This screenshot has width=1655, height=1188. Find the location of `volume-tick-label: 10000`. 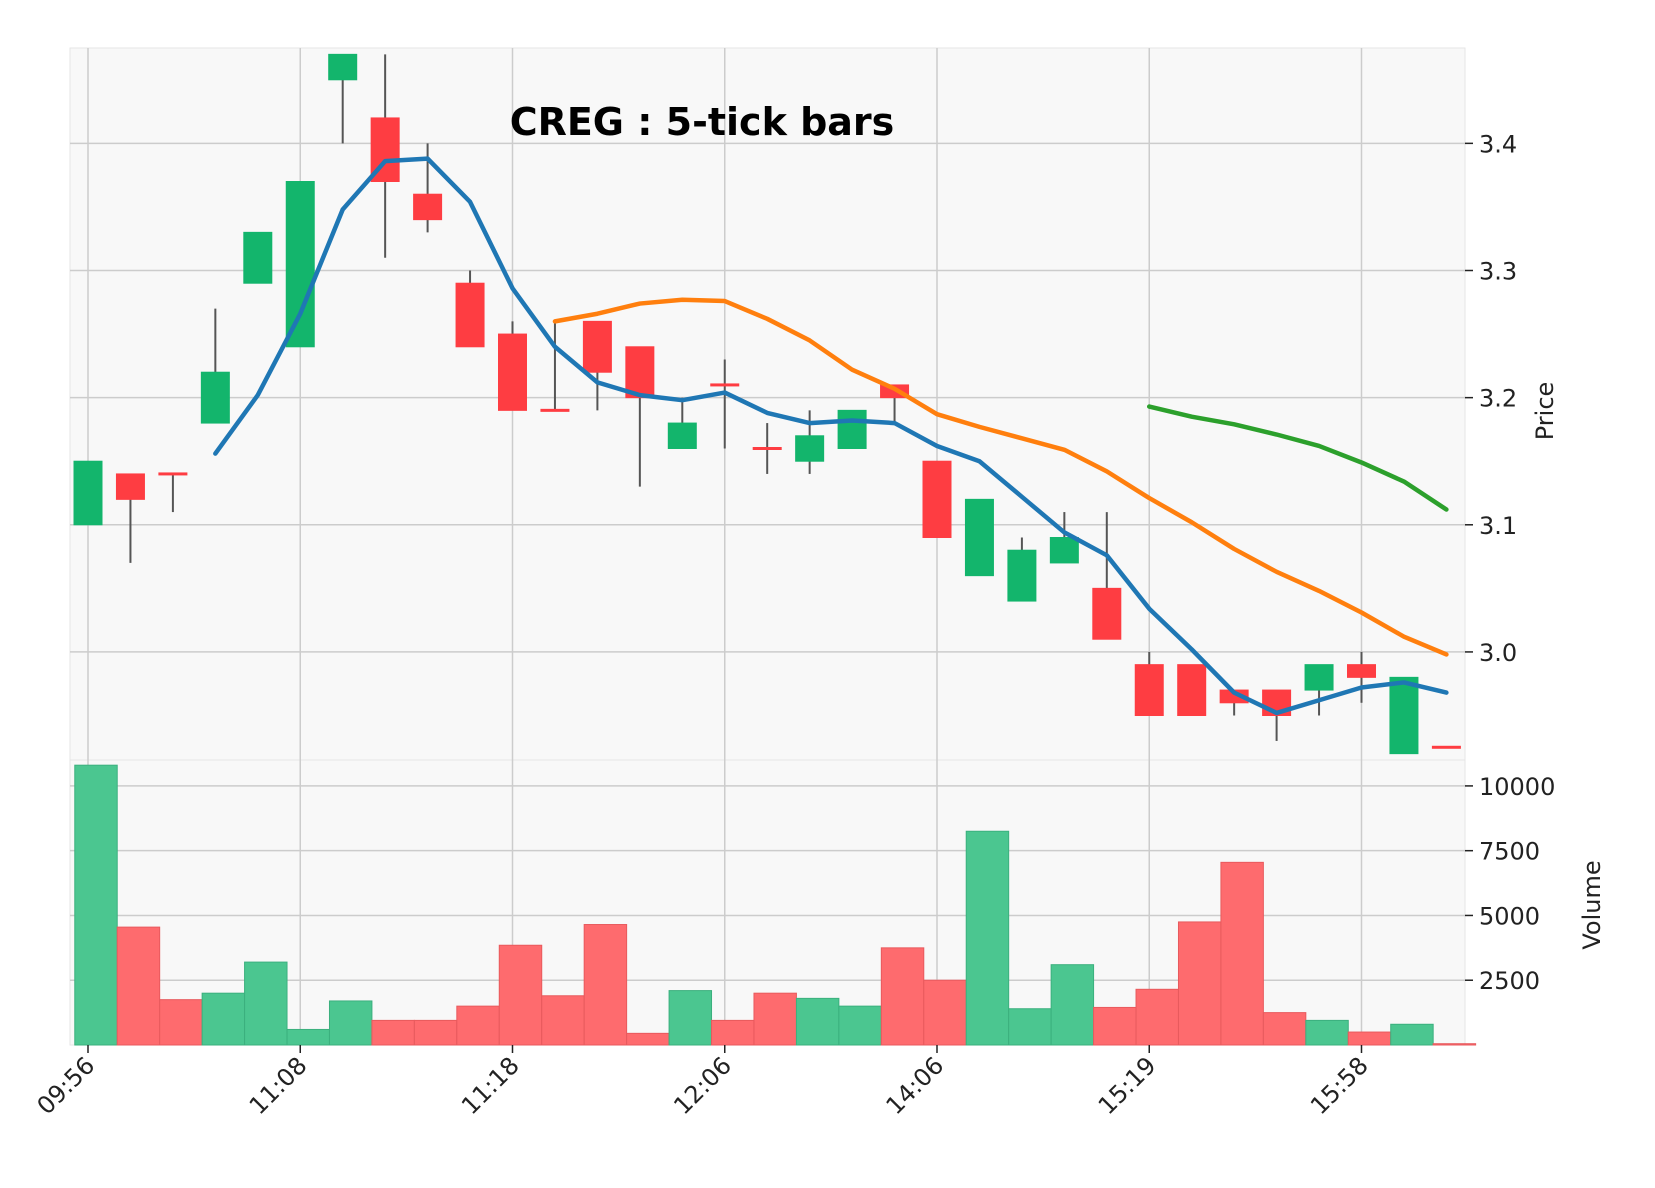

volume-tick-label: 10000 is located at coordinates (1517, 787).